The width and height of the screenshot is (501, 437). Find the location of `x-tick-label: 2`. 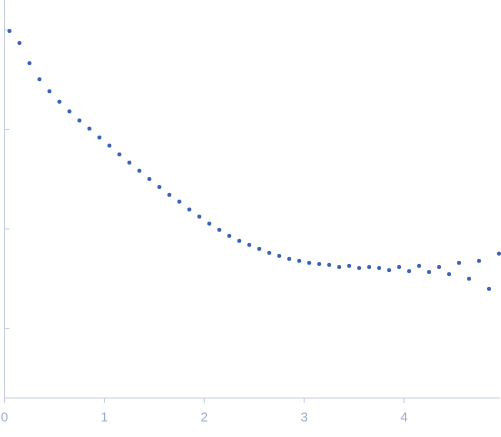

x-tick-label: 2 is located at coordinates (204, 416).